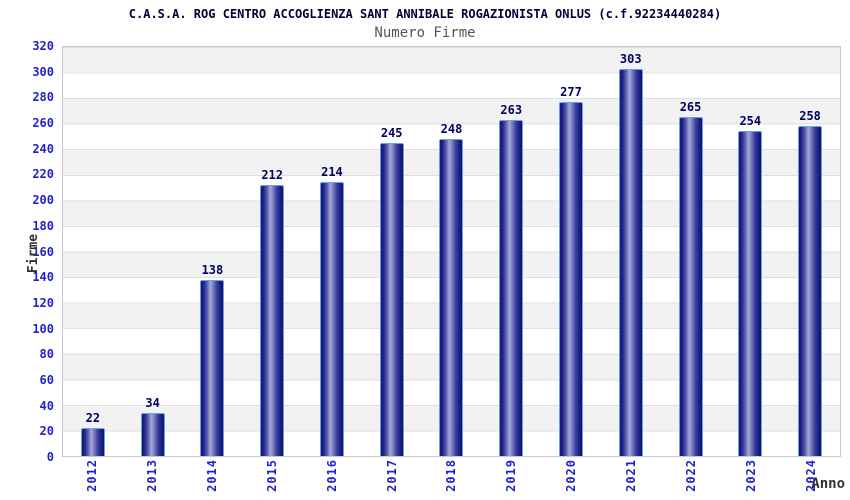 The height and width of the screenshot is (500, 850). I want to click on bar-slot-2023: 254, so click(750, 251).